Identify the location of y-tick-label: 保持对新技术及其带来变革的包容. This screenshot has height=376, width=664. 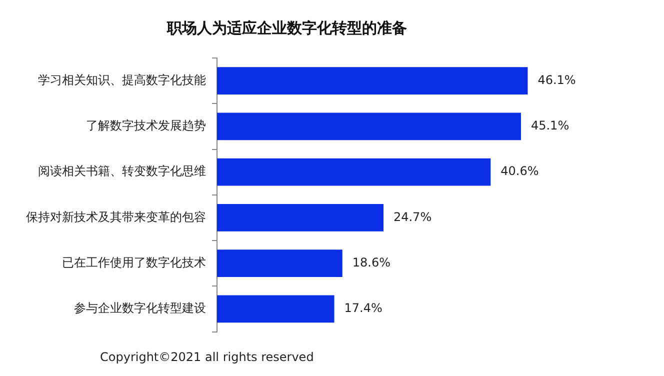
(116, 217).